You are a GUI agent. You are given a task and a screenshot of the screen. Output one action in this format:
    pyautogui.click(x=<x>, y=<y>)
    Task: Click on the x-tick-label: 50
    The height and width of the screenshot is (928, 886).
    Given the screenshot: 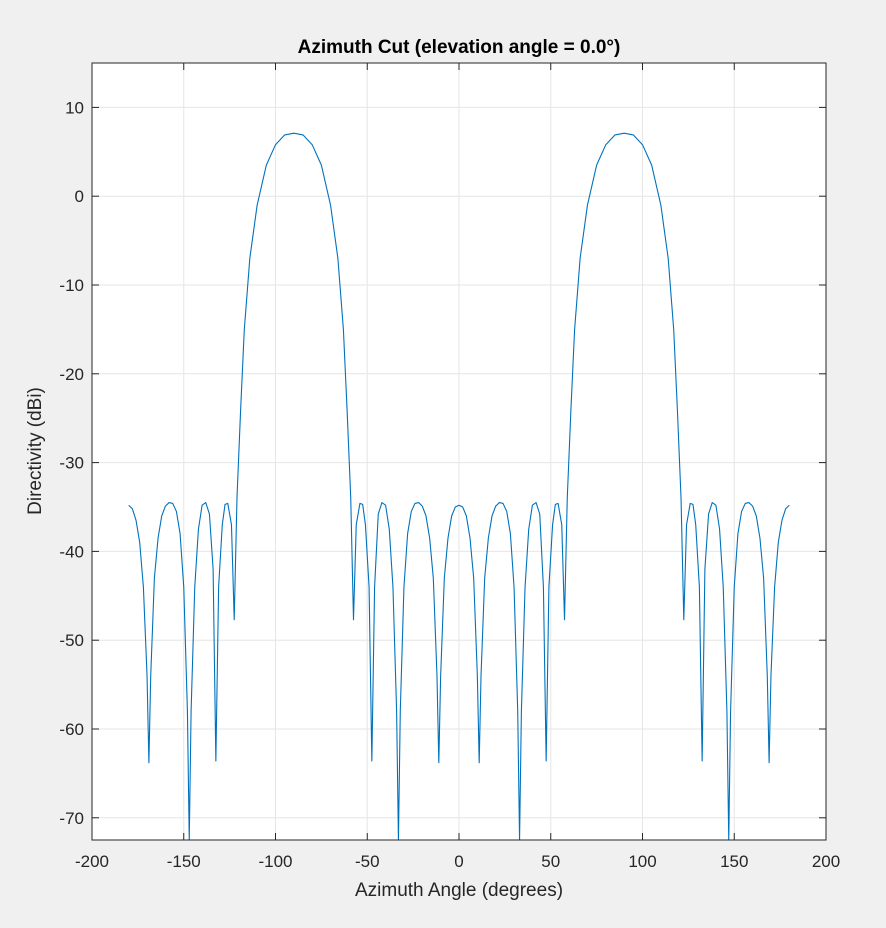 What is the action you would take?
    pyautogui.click(x=550, y=861)
    